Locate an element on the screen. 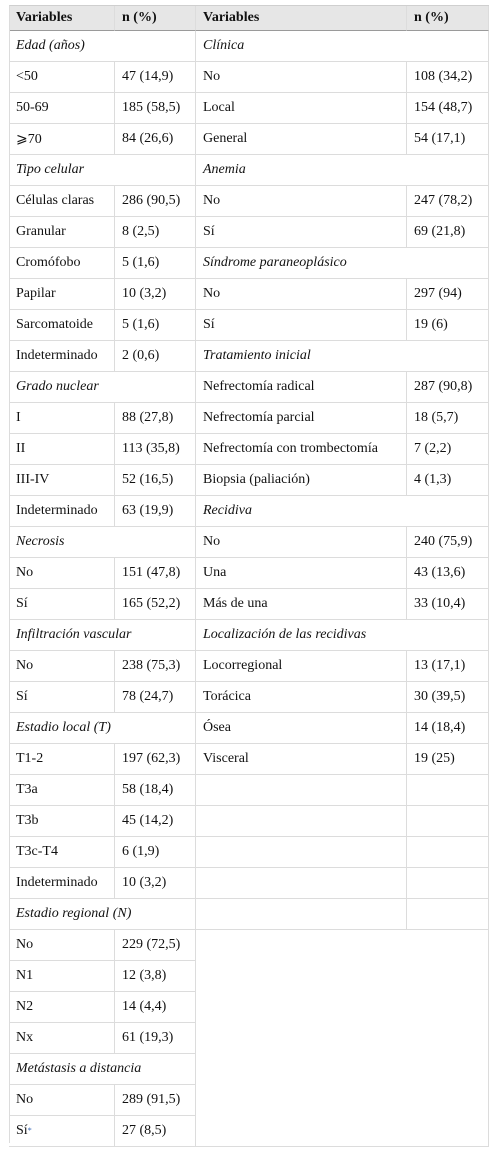 The width and height of the screenshot is (499, 1153). table-row-label: Células claras is located at coordinates (62, 201).